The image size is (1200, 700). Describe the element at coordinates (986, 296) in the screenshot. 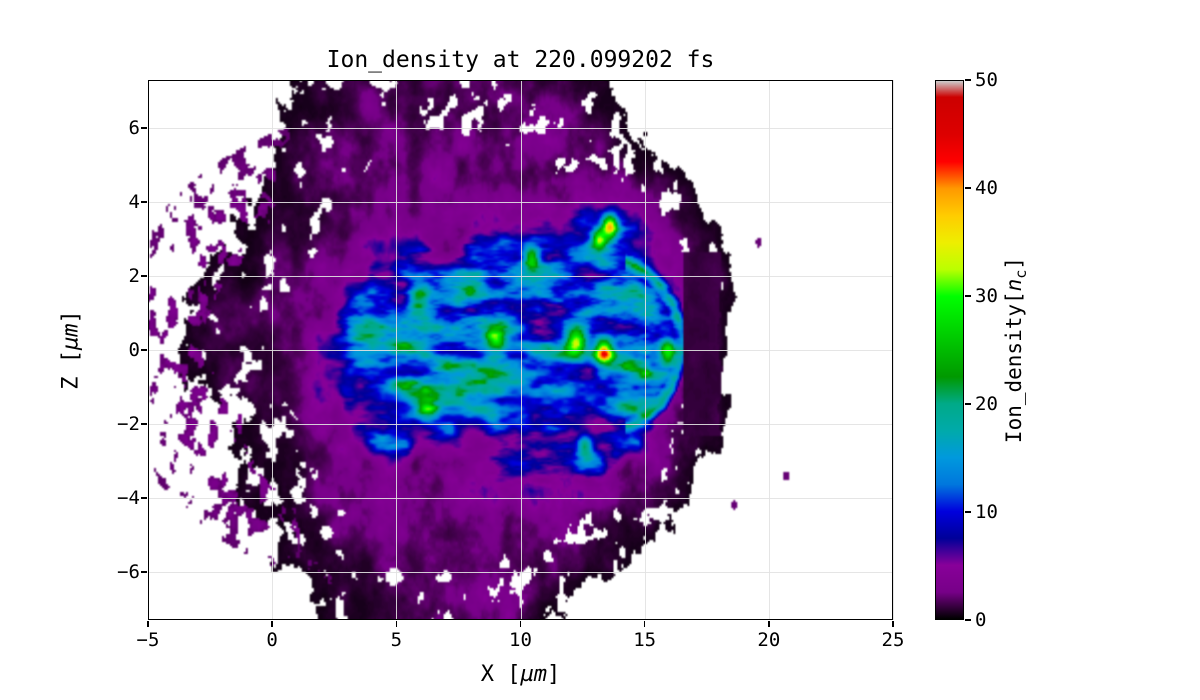

I see `colorbar-tick-label: 30` at that location.